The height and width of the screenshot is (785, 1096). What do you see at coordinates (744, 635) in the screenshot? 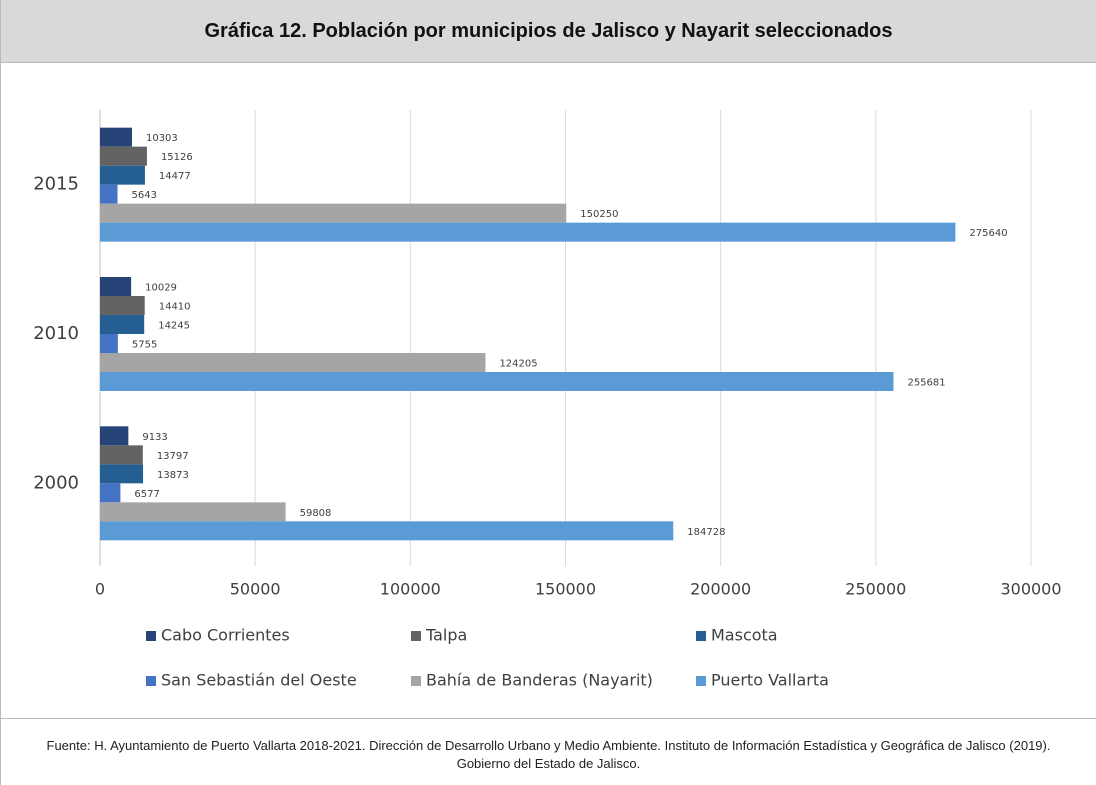
I see `legend-label: Mascota` at bounding box center [744, 635].